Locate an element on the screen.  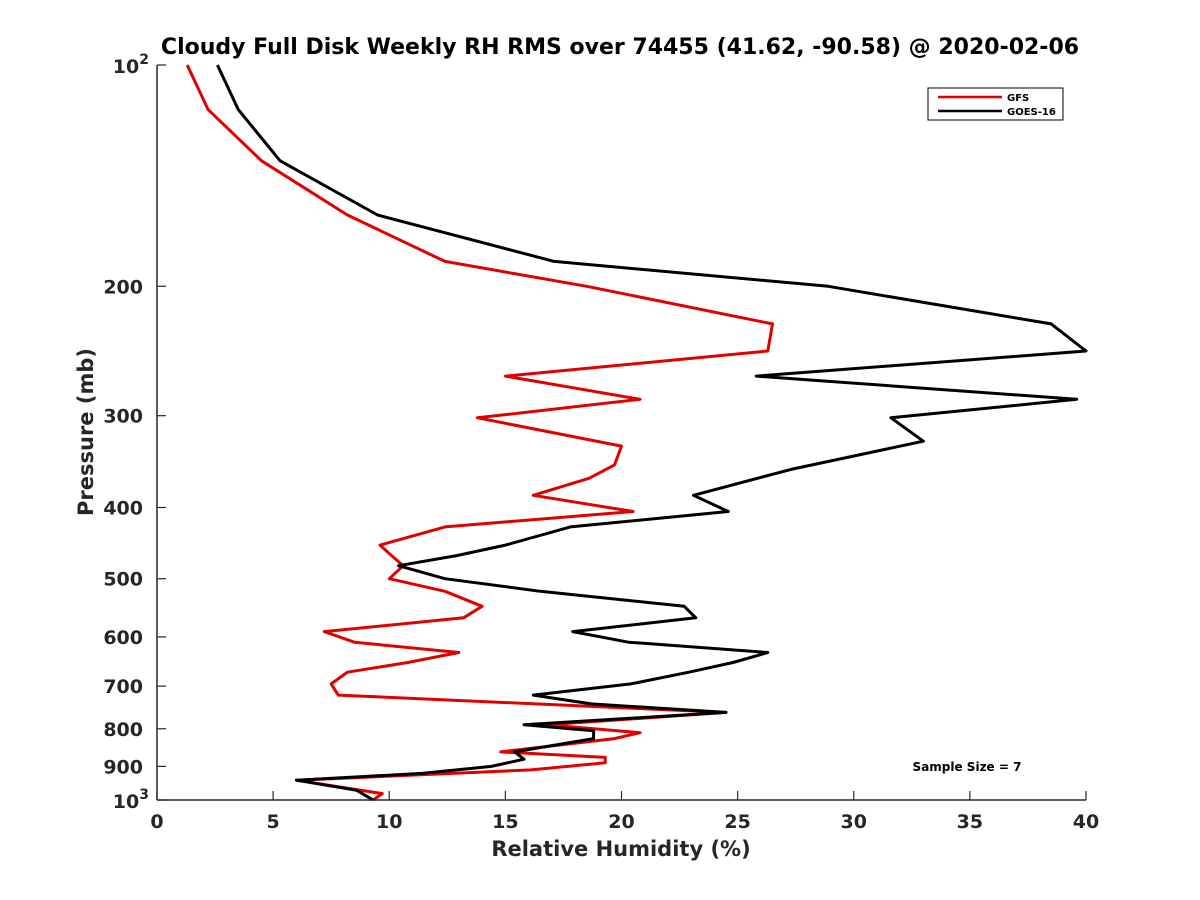
x-tick-label: 0 is located at coordinates (156, 822).